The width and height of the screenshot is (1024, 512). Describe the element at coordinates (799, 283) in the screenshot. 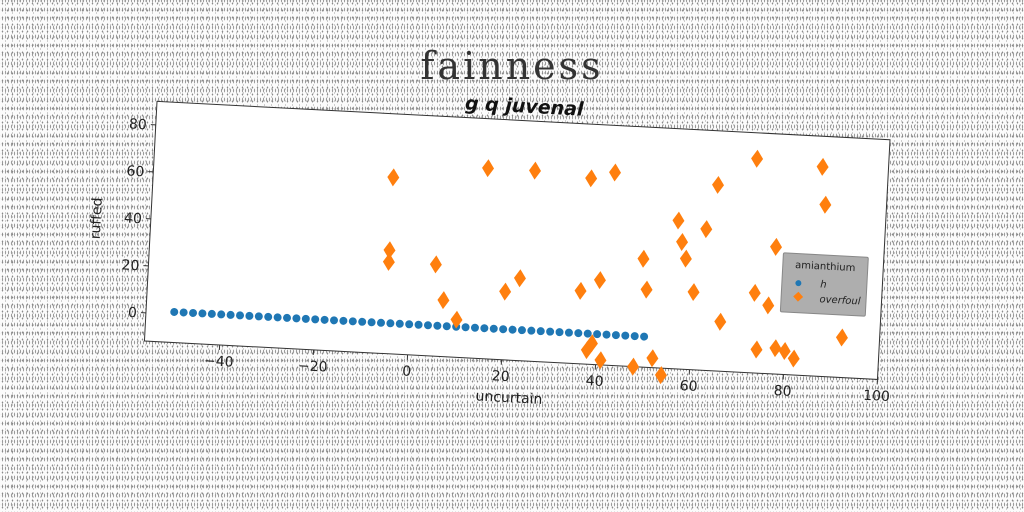

I see `circle-marker-icon` at that location.